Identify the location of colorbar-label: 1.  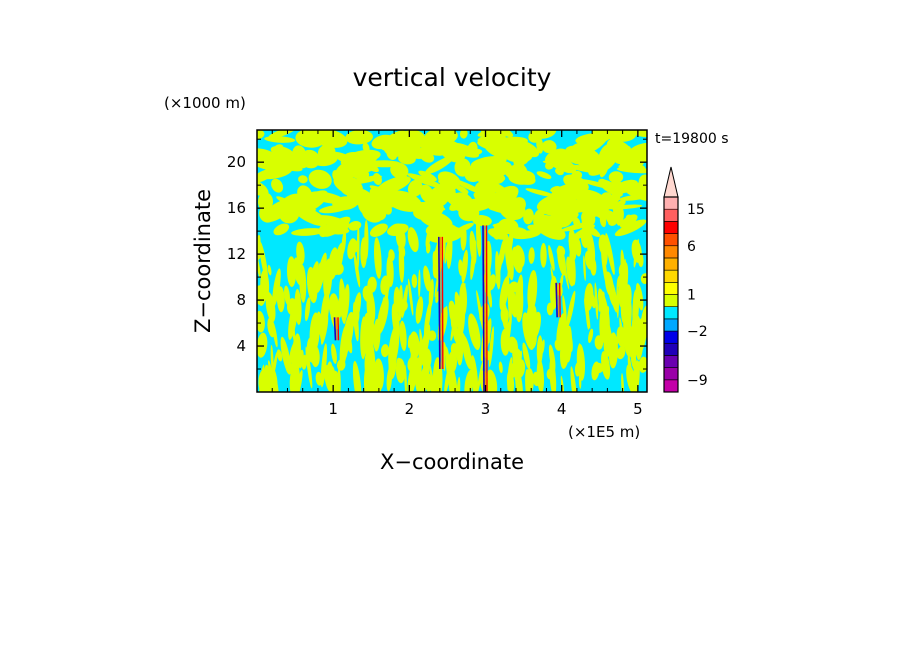
(691, 296).